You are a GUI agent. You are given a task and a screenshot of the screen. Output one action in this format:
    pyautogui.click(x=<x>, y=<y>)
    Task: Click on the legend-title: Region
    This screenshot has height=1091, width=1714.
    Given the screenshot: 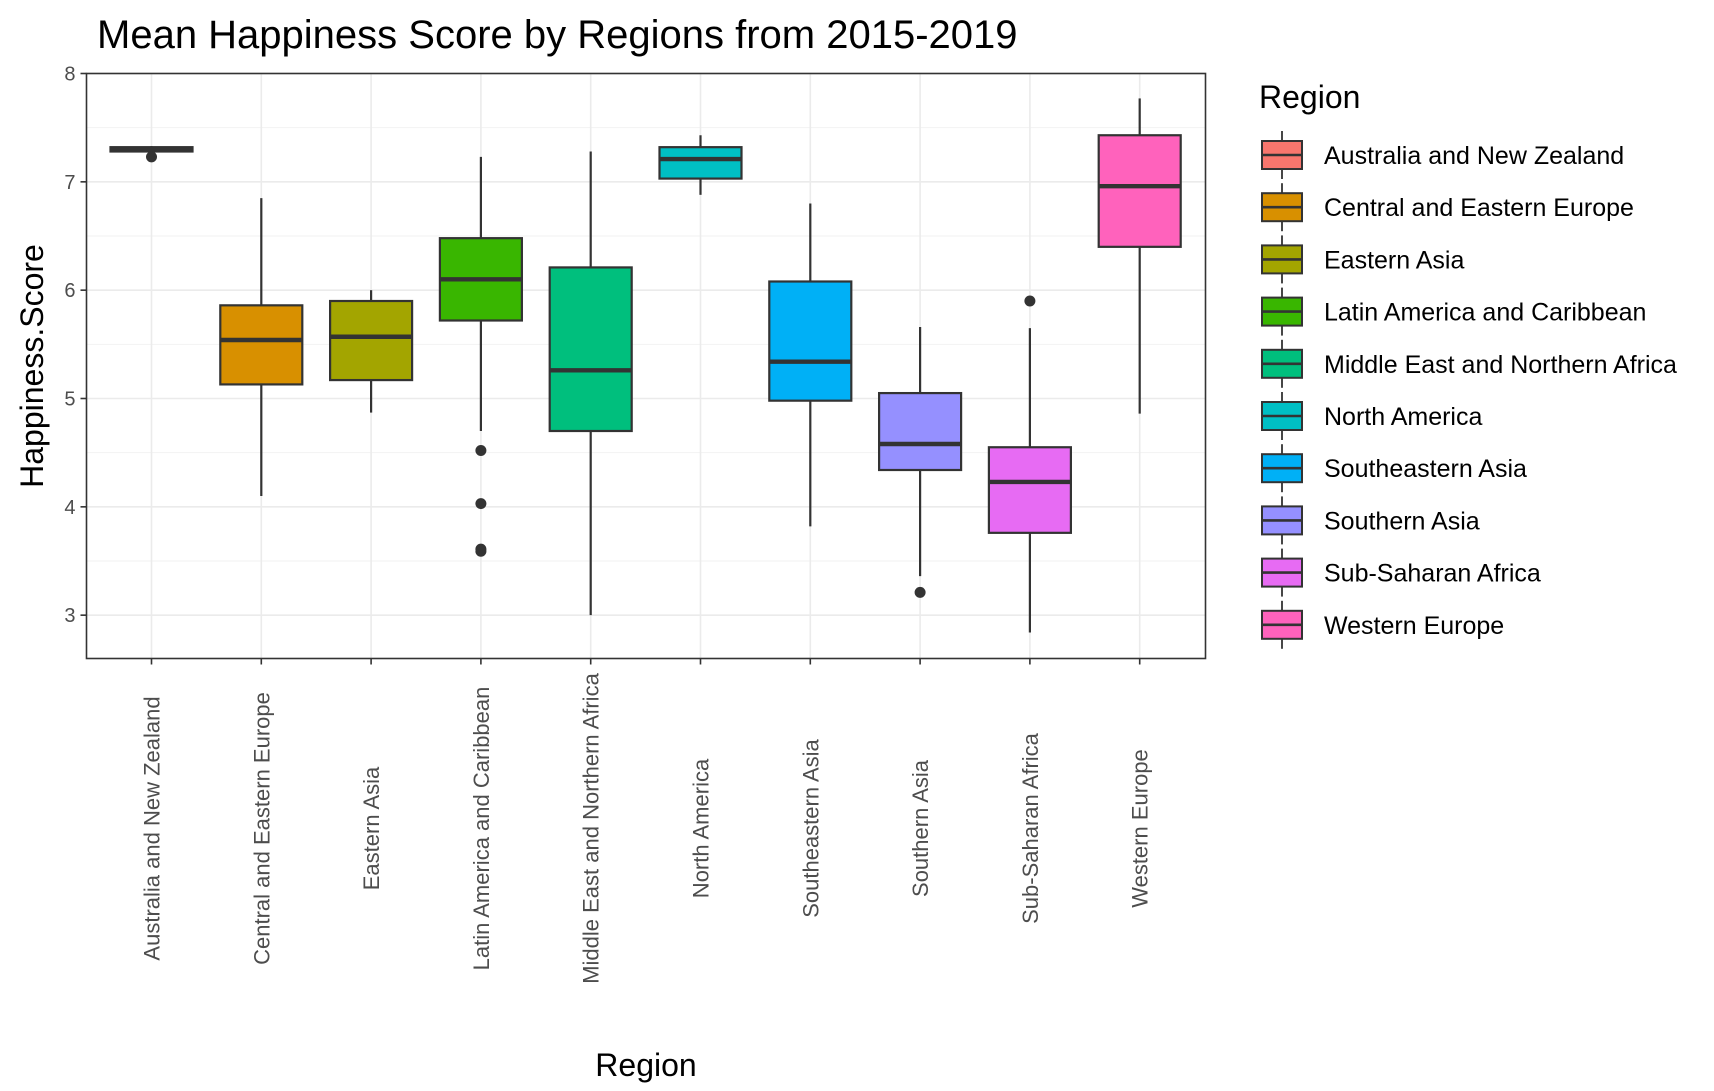 What is the action you would take?
    pyautogui.click(x=1309, y=97)
    